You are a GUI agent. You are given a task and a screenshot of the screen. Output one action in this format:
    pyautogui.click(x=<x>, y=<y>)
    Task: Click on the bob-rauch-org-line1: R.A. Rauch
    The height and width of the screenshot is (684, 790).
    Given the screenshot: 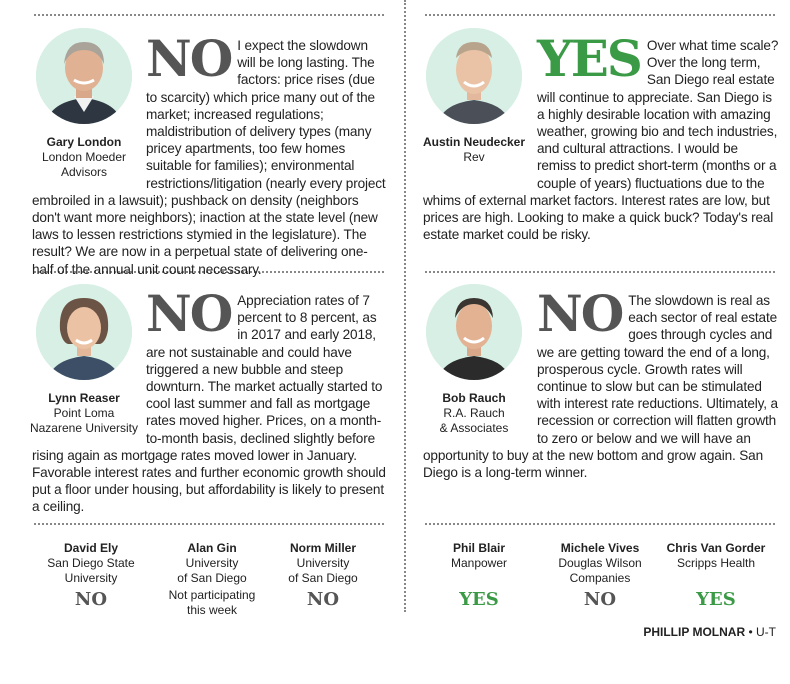 What is the action you would take?
    pyautogui.click(x=474, y=413)
    